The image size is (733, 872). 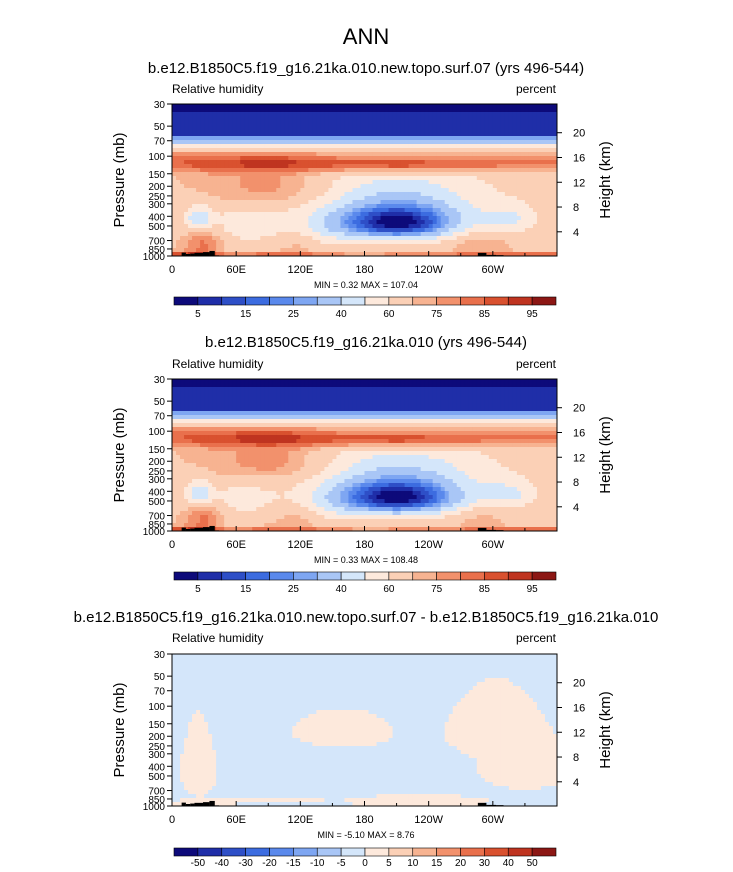 I want to click on colorbar-label: 5, so click(x=198, y=314).